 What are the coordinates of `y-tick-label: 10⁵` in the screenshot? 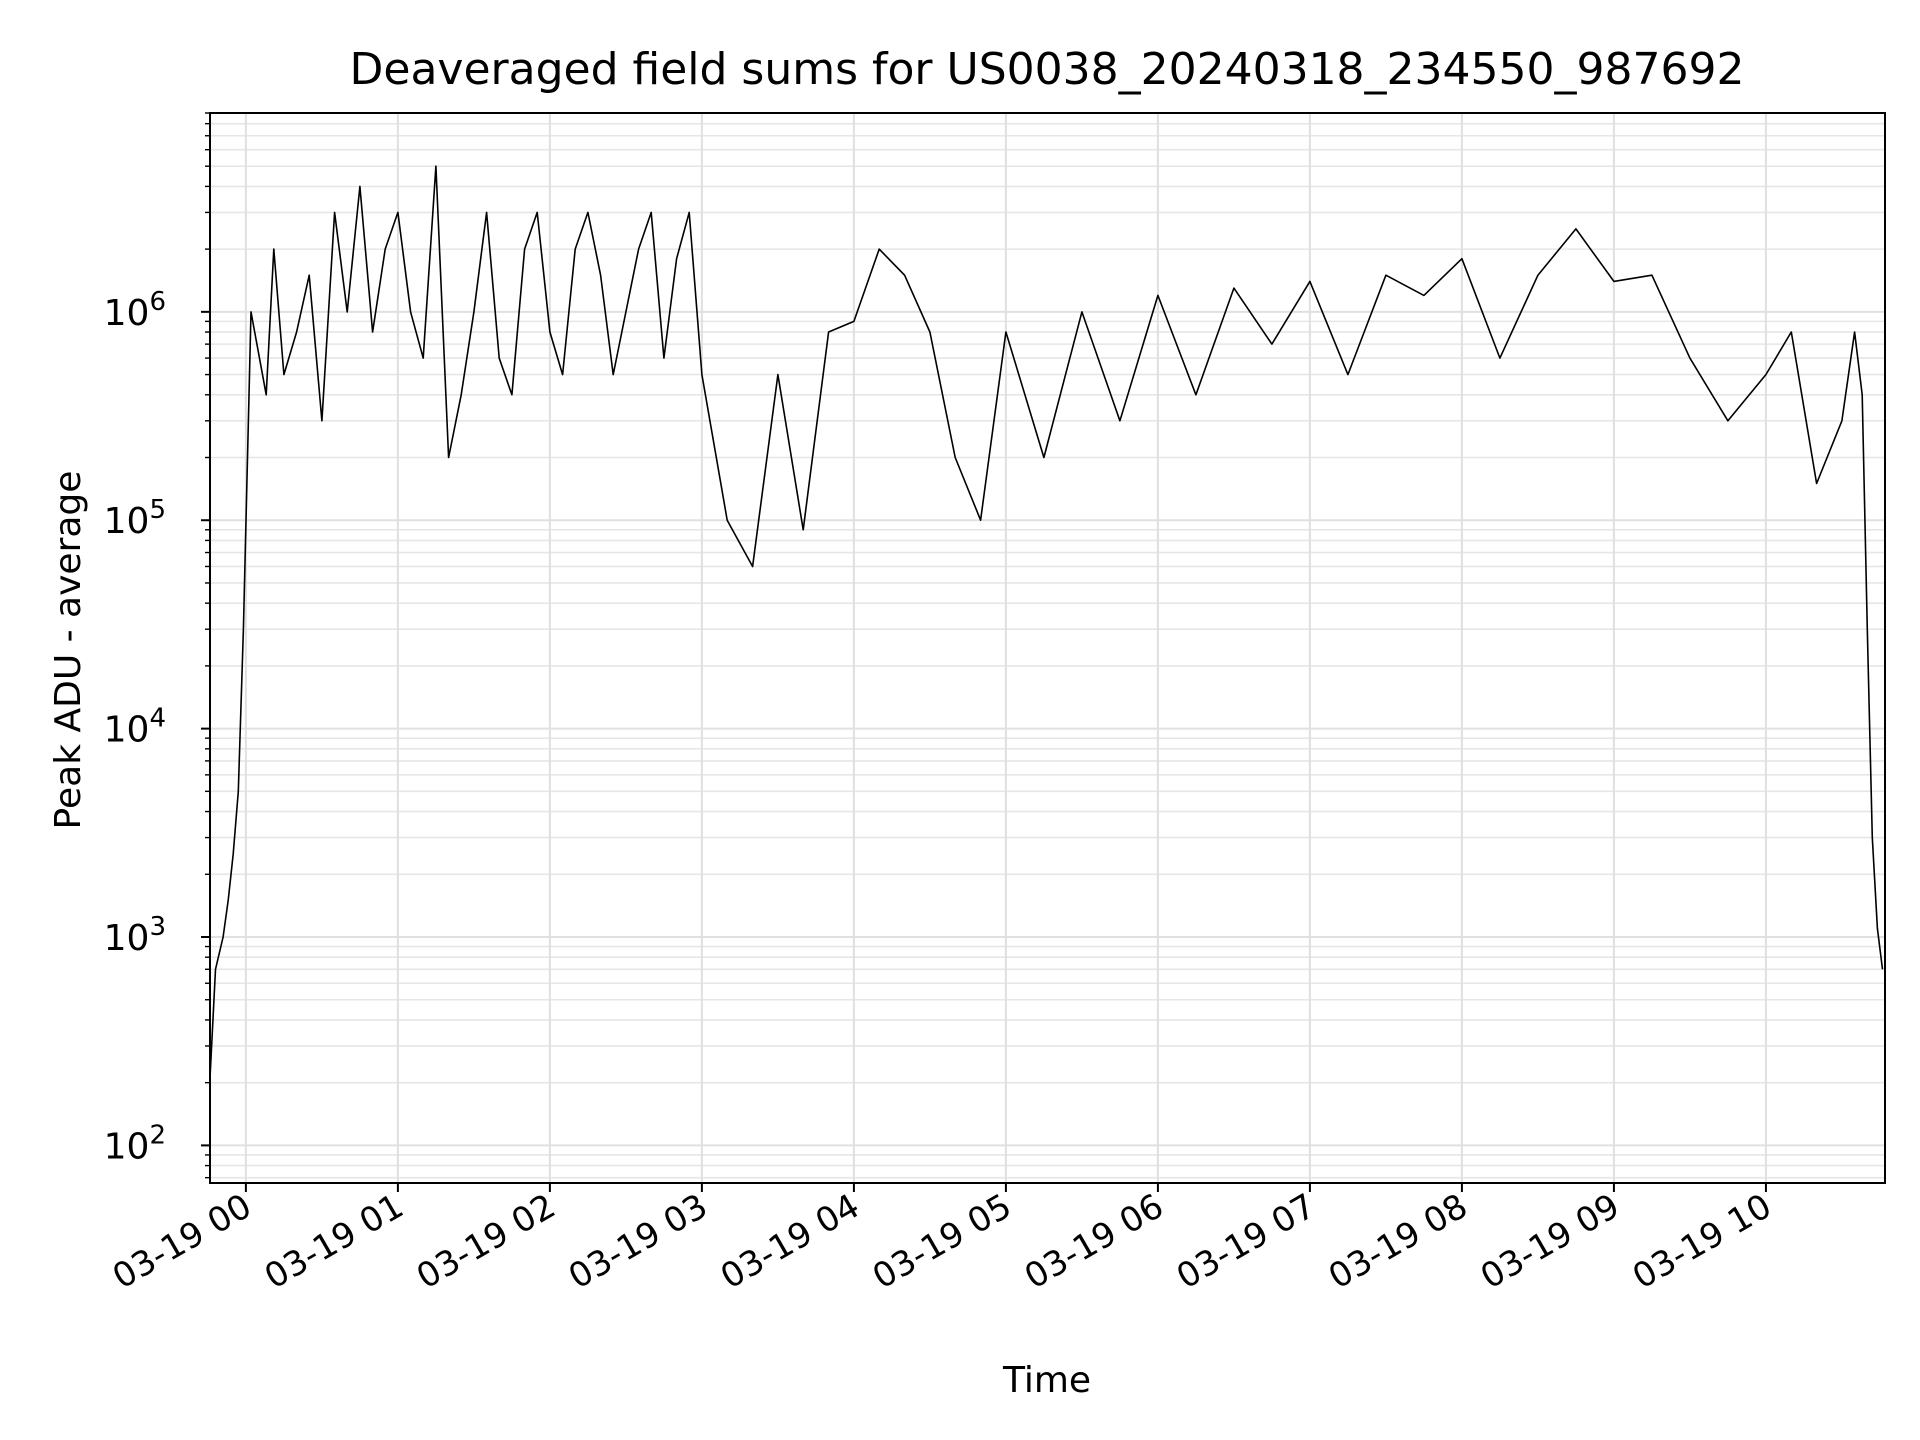 It's located at (135, 518).